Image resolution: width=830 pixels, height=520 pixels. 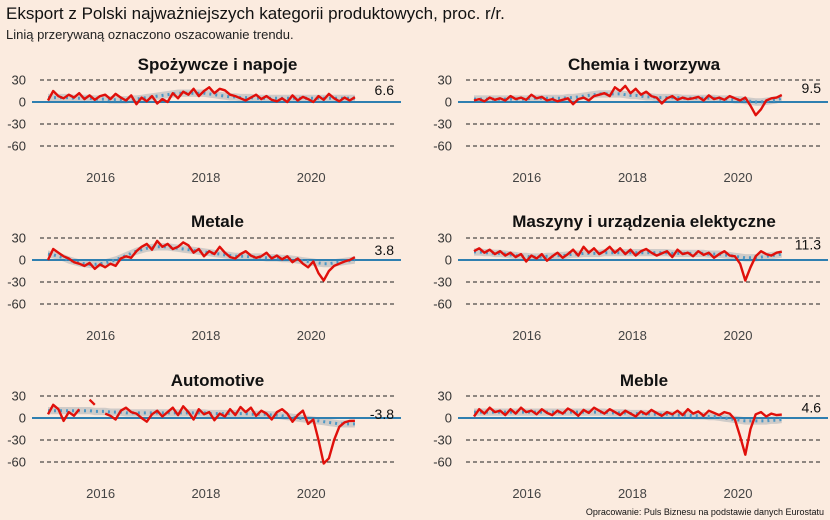 What do you see at coordinates (218, 380) in the screenshot?
I see `panel-title: Automotive` at bounding box center [218, 380].